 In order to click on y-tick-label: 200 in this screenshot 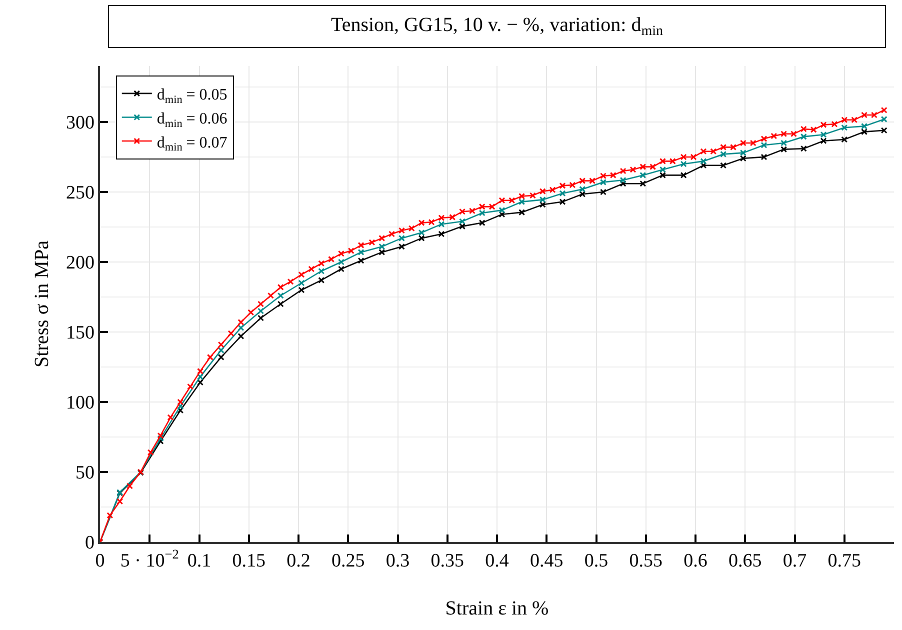, I will do `click(80, 263)`.